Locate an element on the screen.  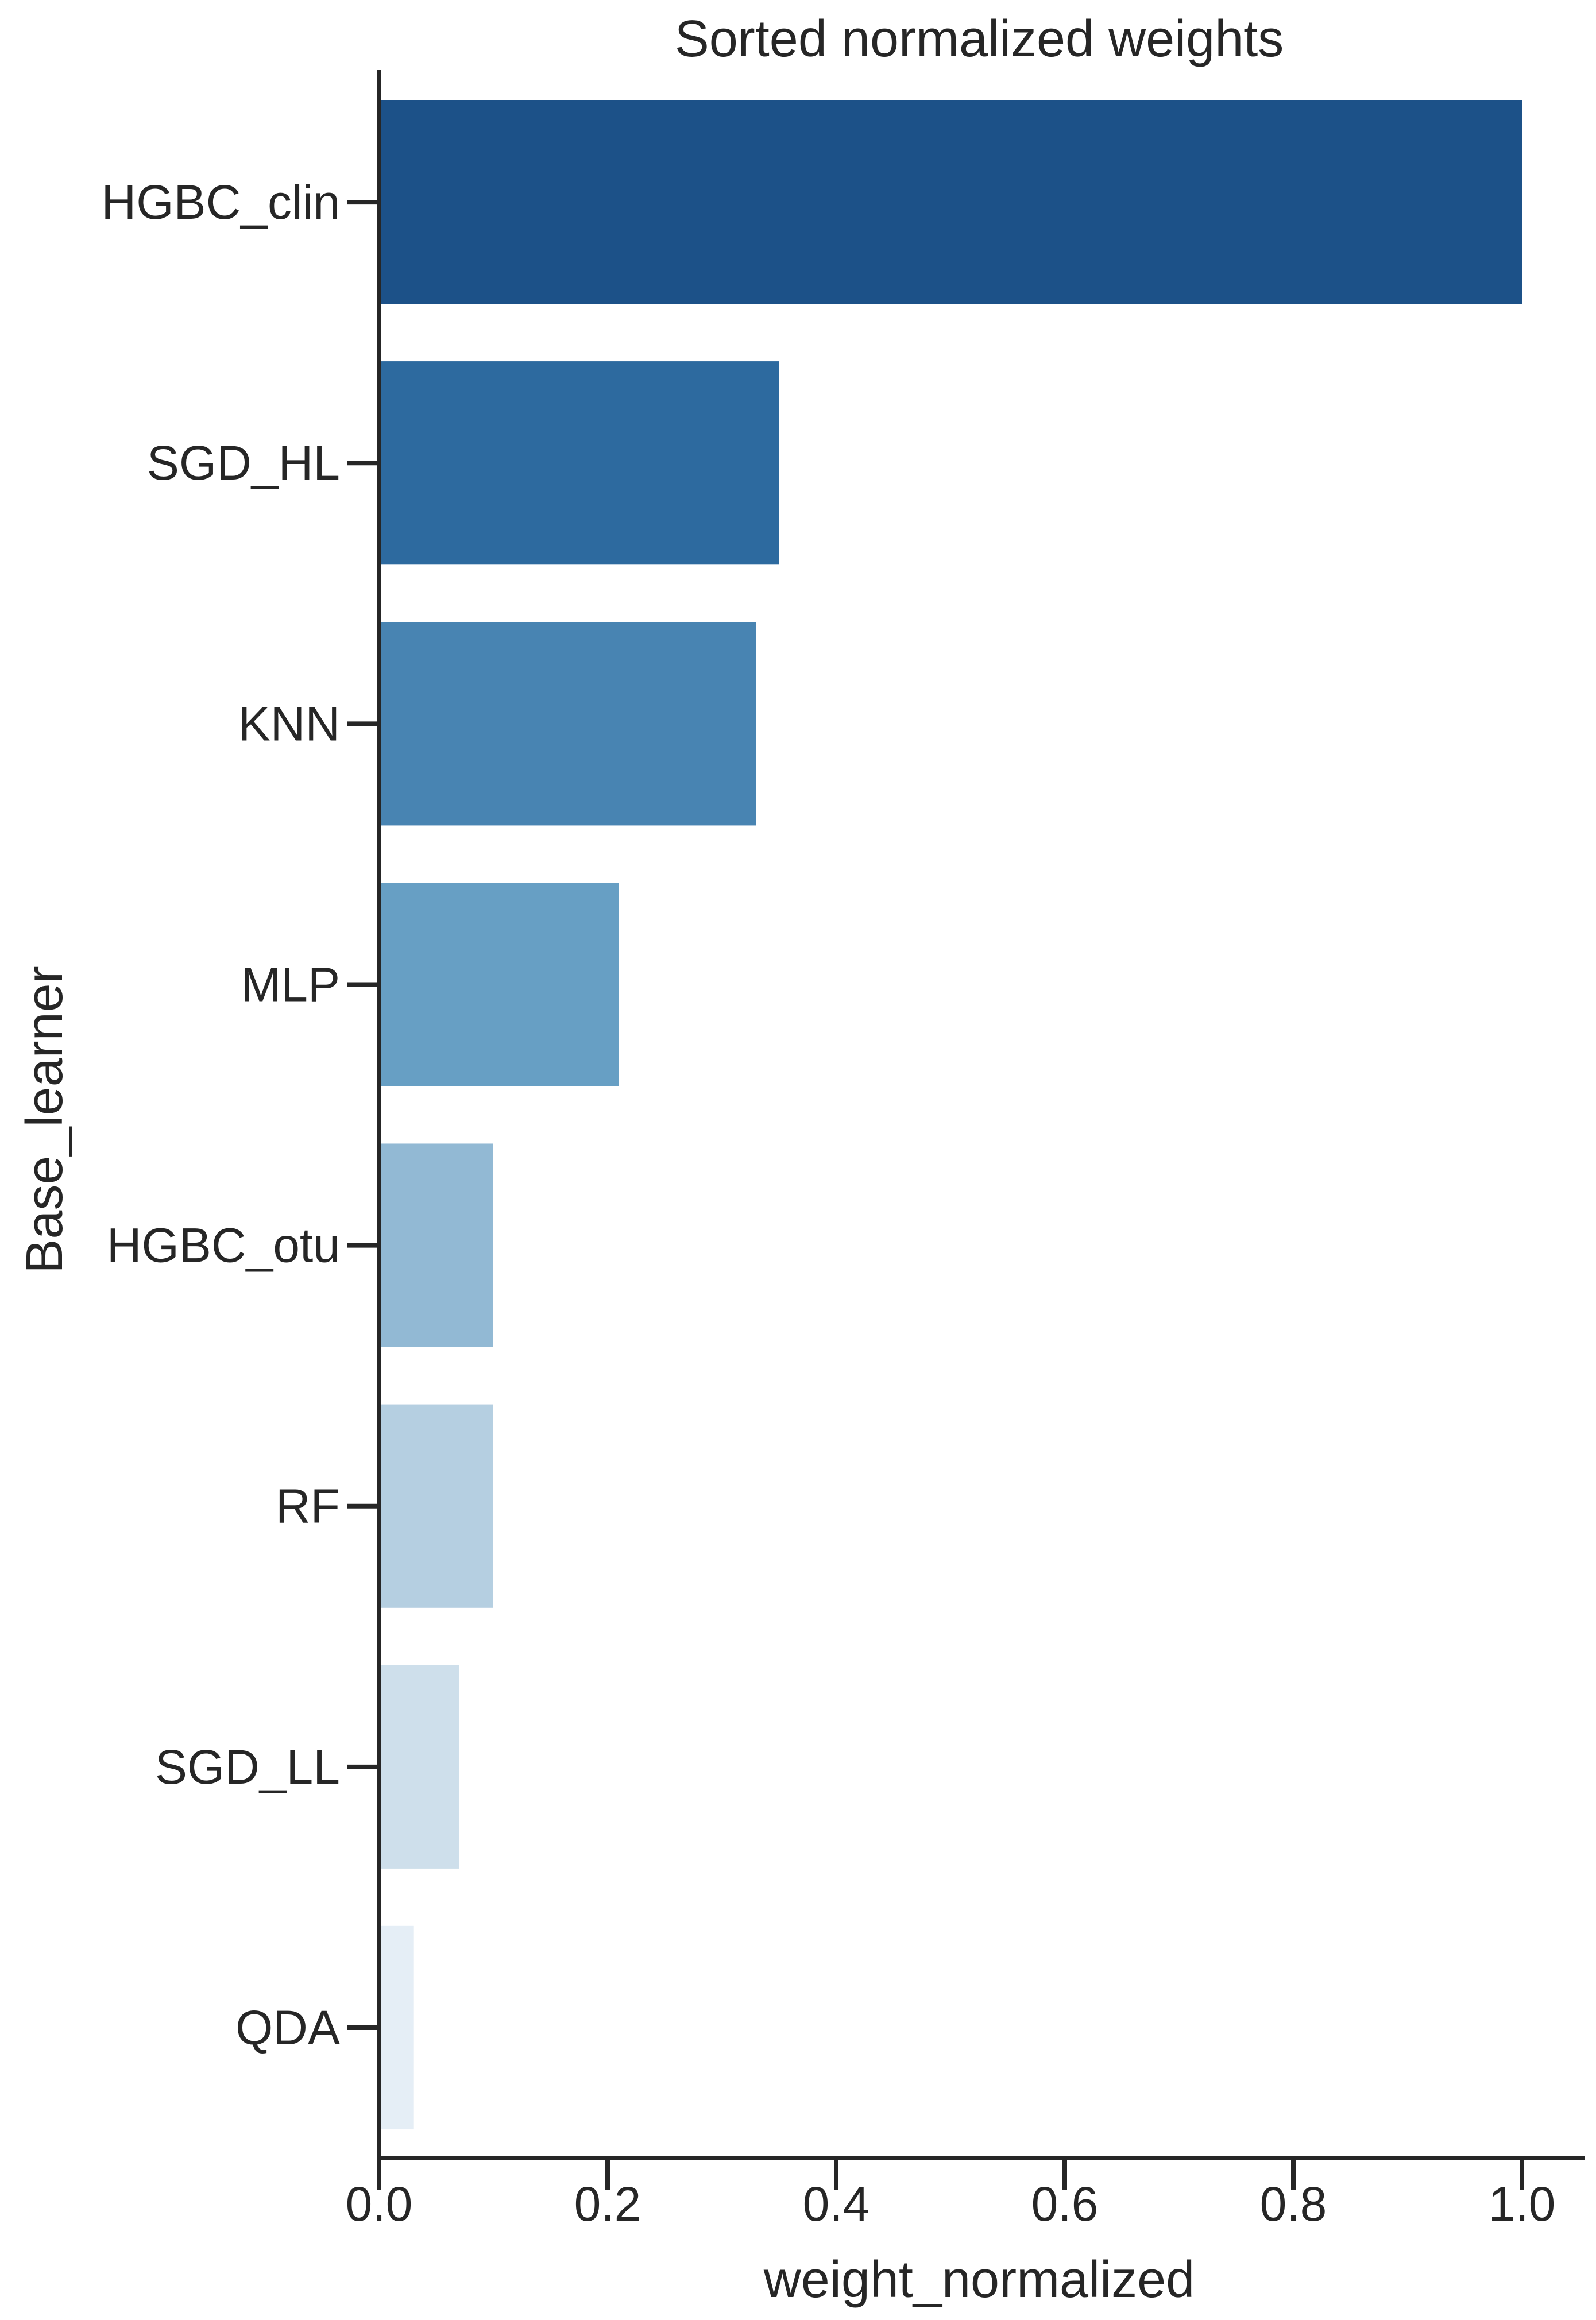
y-tick-label: MLP is located at coordinates (290, 984).